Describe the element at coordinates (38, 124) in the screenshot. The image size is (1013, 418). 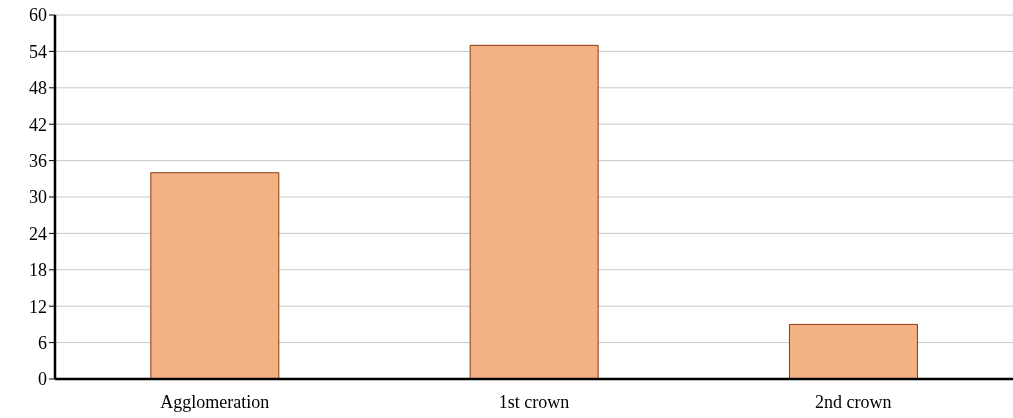
I see `y-tick-label: 42` at that location.